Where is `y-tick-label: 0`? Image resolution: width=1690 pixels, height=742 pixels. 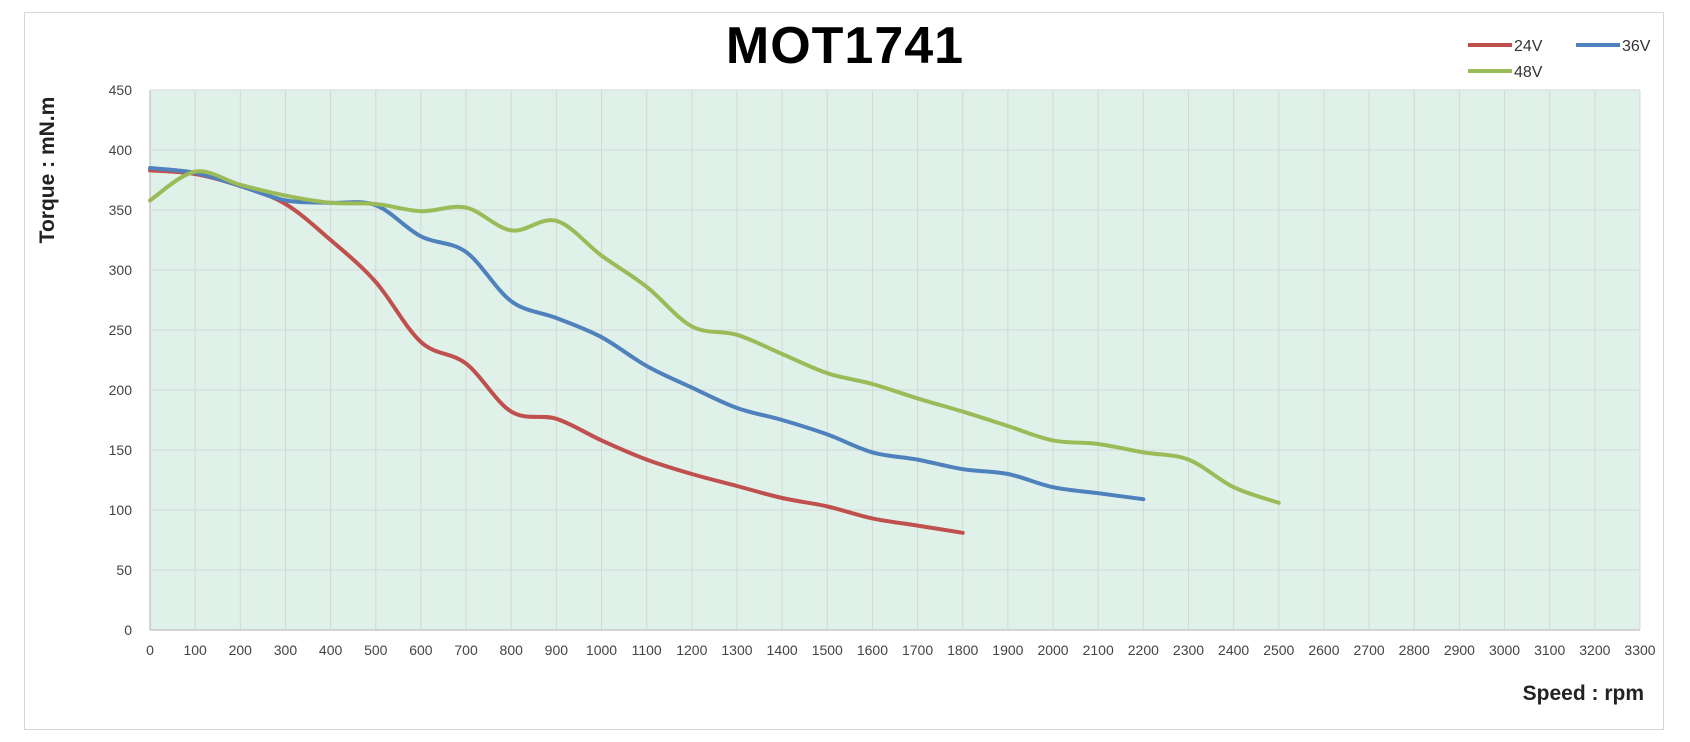
y-tick-label: 0 is located at coordinates (128, 630).